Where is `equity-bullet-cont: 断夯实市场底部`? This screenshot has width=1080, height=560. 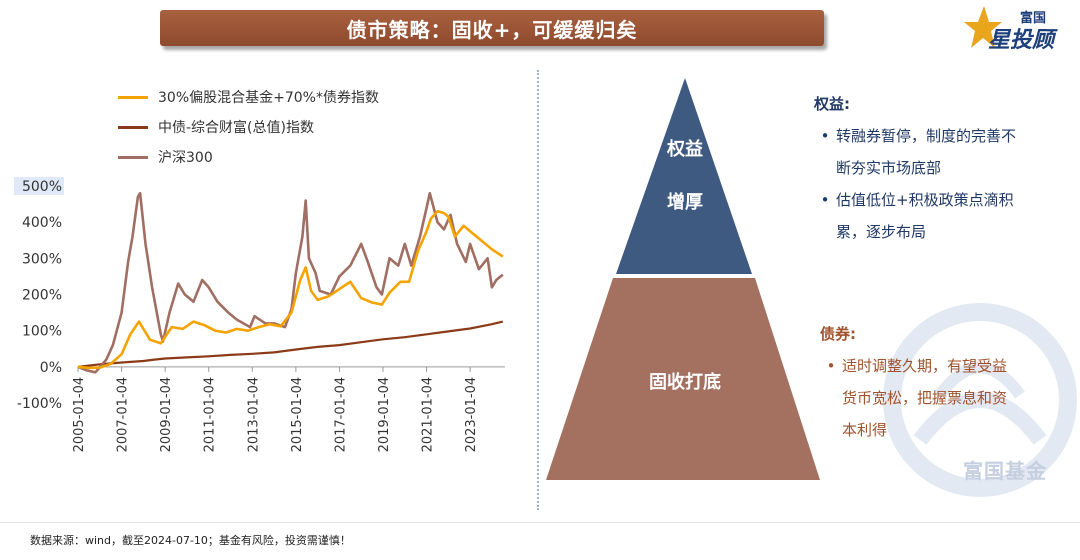 equity-bullet-cont: 断夯实市场底部 is located at coordinates (915, 168).